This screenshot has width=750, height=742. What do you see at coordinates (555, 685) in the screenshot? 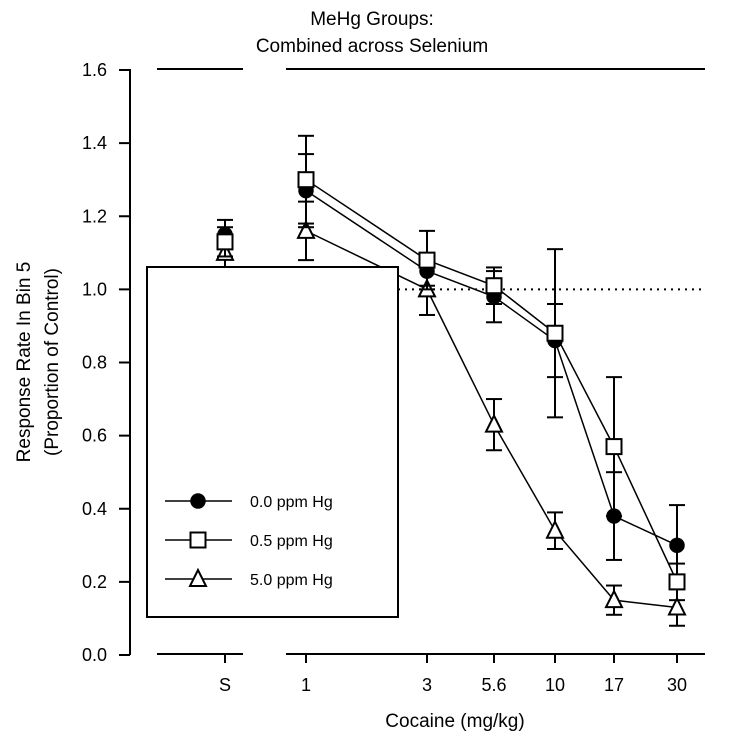
I see `x-tick-label: 10` at bounding box center [555, 685].